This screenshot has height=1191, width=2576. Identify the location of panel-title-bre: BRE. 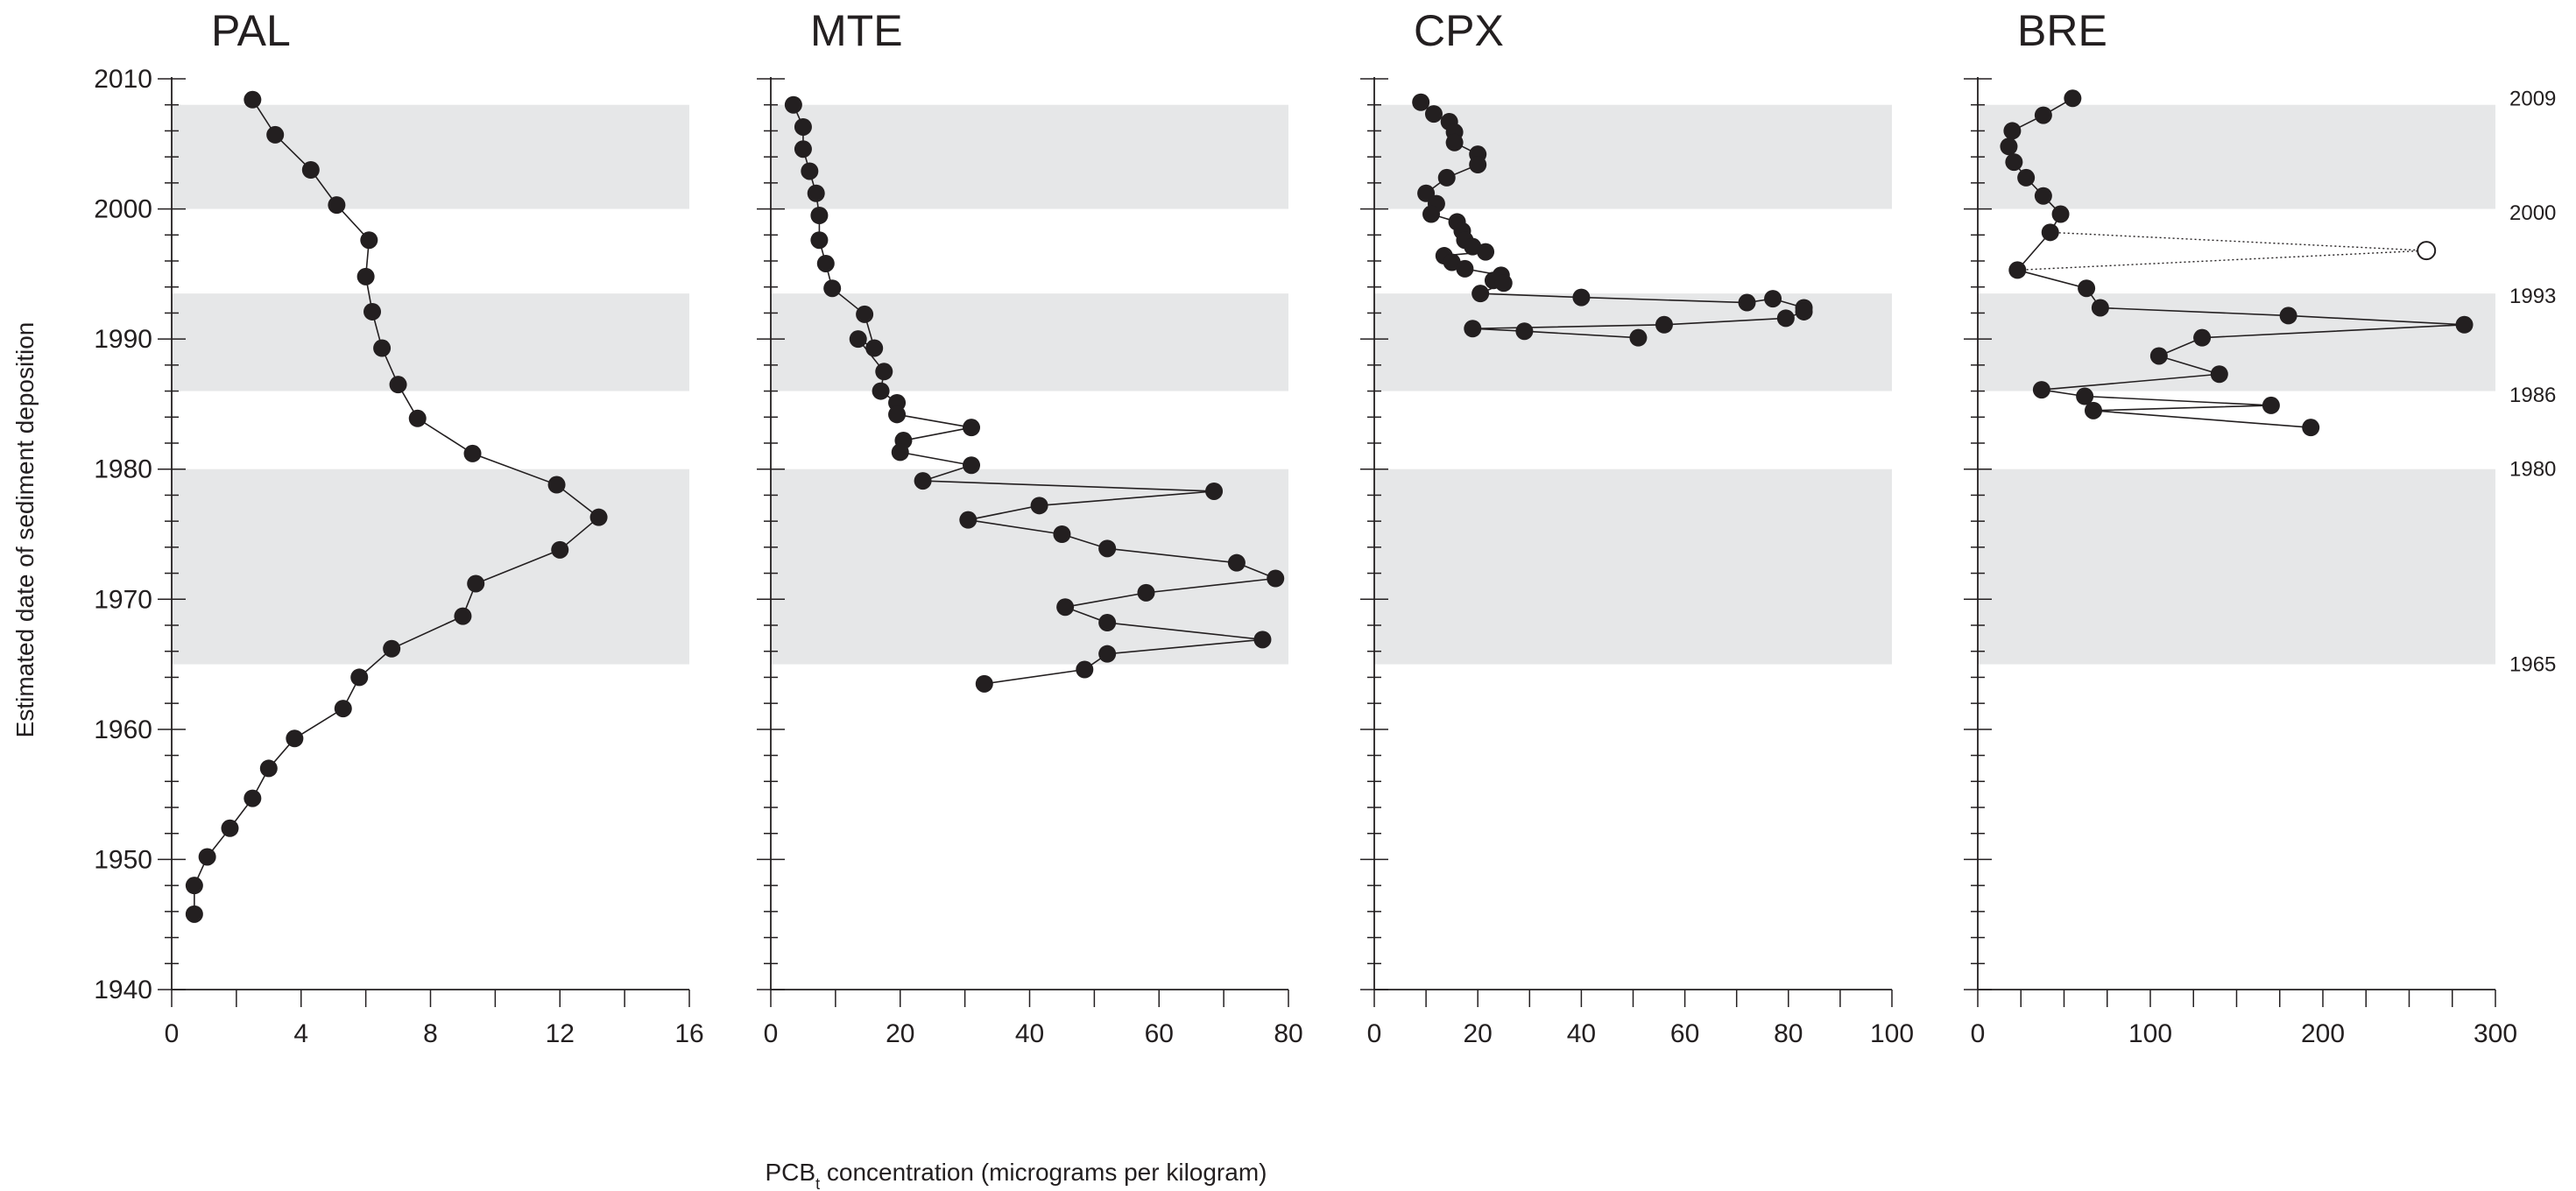
(2062, 30).